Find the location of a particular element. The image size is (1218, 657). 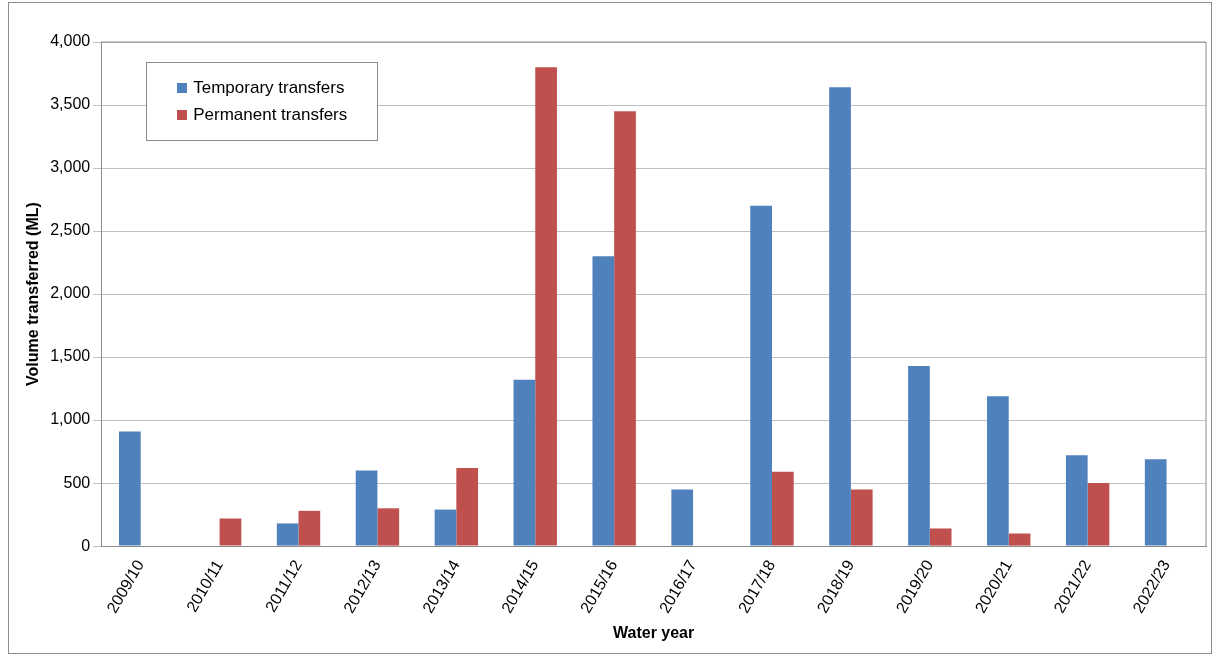

y-tick-label: 3,500 is located at coordinates (70, 104).